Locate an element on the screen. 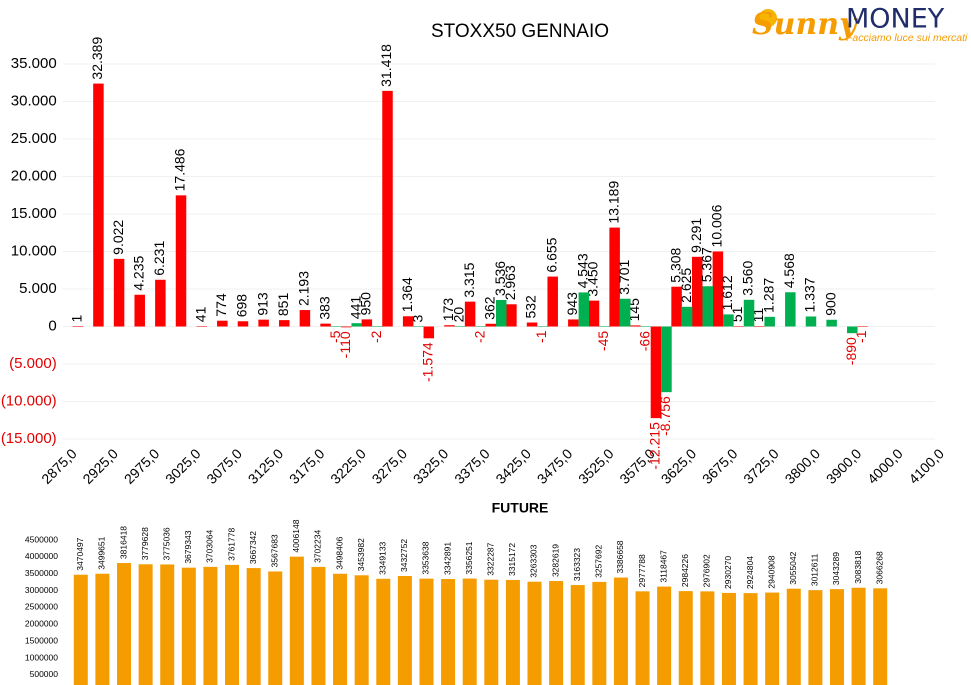  value-label: 31.418 is located at coordinates (386, 65).